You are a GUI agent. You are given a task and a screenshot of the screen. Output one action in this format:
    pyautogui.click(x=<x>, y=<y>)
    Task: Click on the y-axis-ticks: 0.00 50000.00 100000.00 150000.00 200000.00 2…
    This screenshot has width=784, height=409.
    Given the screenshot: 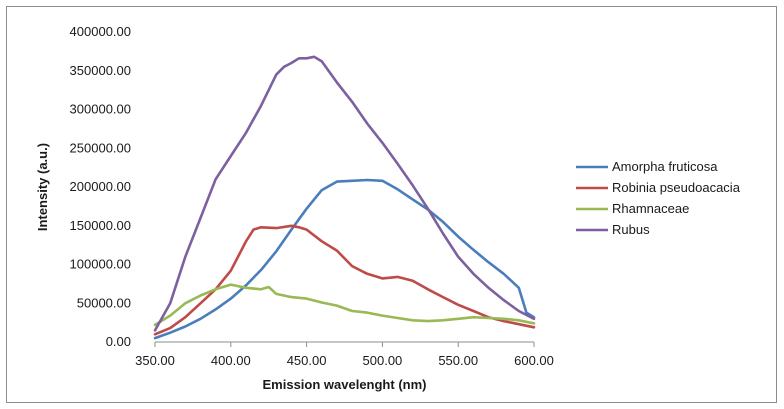 What is the action you would take?
    pyautogui.click(x=100, y=186)
    